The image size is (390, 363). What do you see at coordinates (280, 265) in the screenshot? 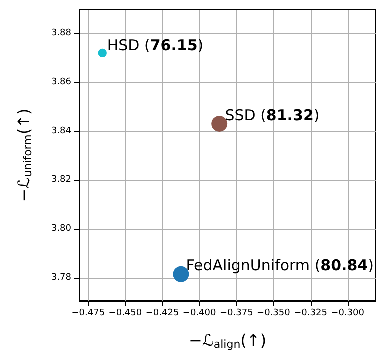
I see `annotation: FedAlignUniform (80.84)` at bounding box center [280, 265].